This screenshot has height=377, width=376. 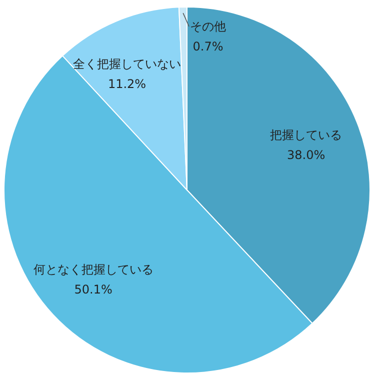 I want to click on data-label: 50.1%, so click(x=93, y=289).